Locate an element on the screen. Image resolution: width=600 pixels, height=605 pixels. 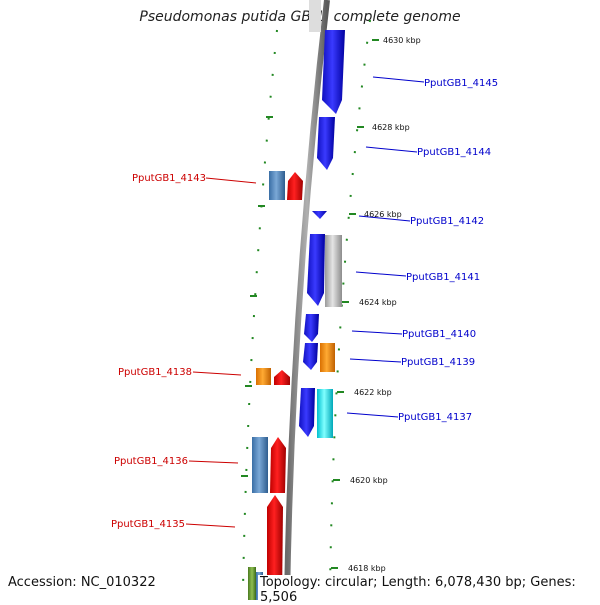
gene-label-pputgb1-4145: PputGB1_4145 is located at coordinates (461, 83).